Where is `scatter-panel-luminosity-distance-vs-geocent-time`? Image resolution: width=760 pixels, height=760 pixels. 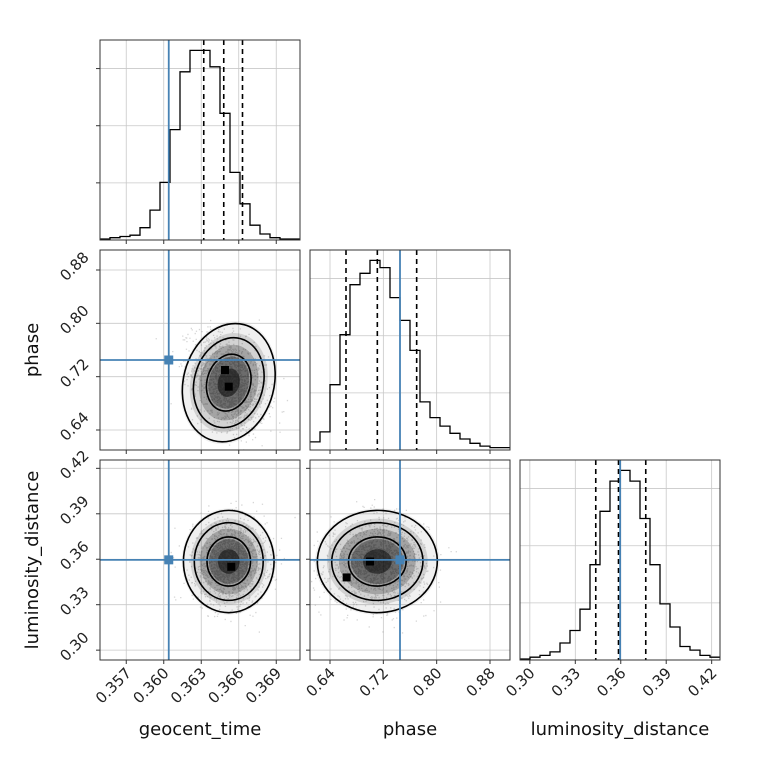
scatter-panel-luminosity-distance-vs-geocent-time is located at coordinates (200, 560).